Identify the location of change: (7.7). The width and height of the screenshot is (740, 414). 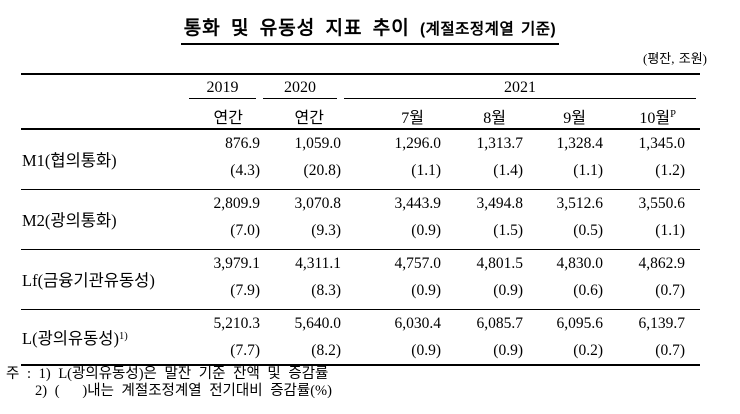
(245, 350).